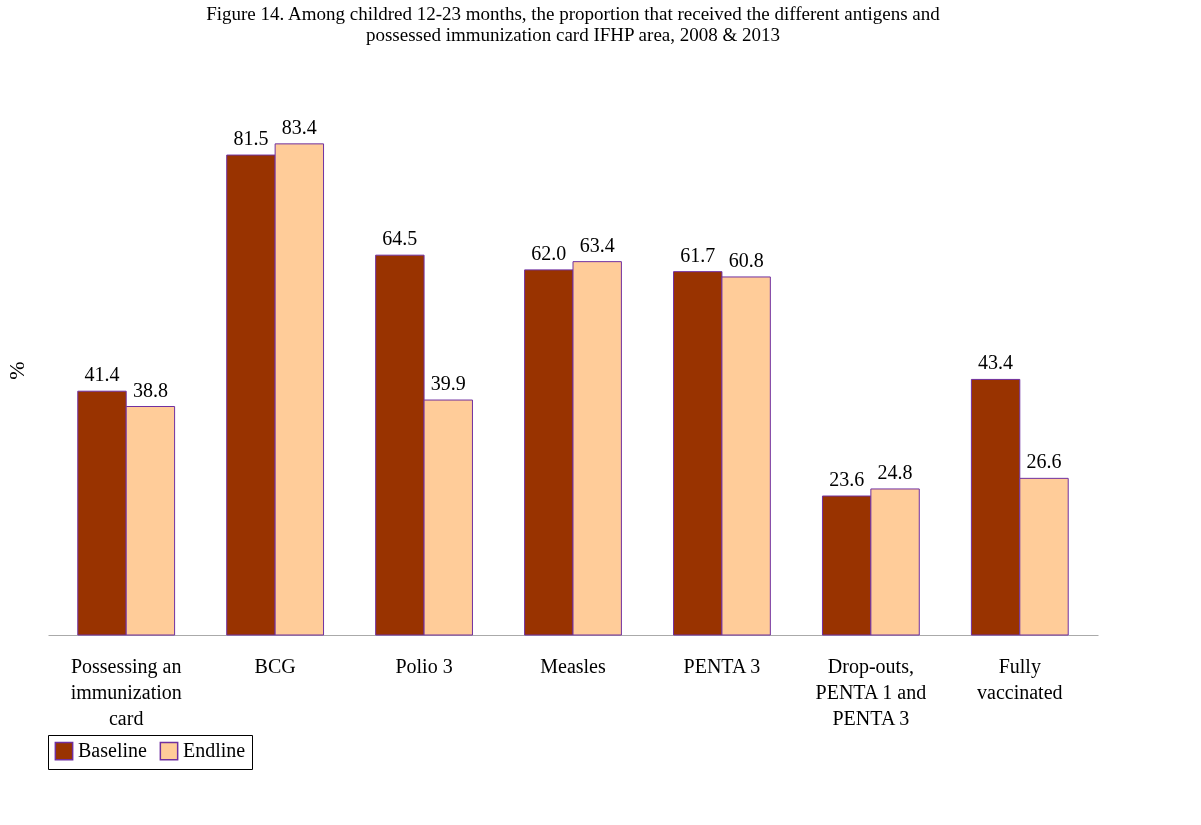  Describe the element at coordinates (549, 252) in the screenshot. I see `data-label: 62.0` at that location.